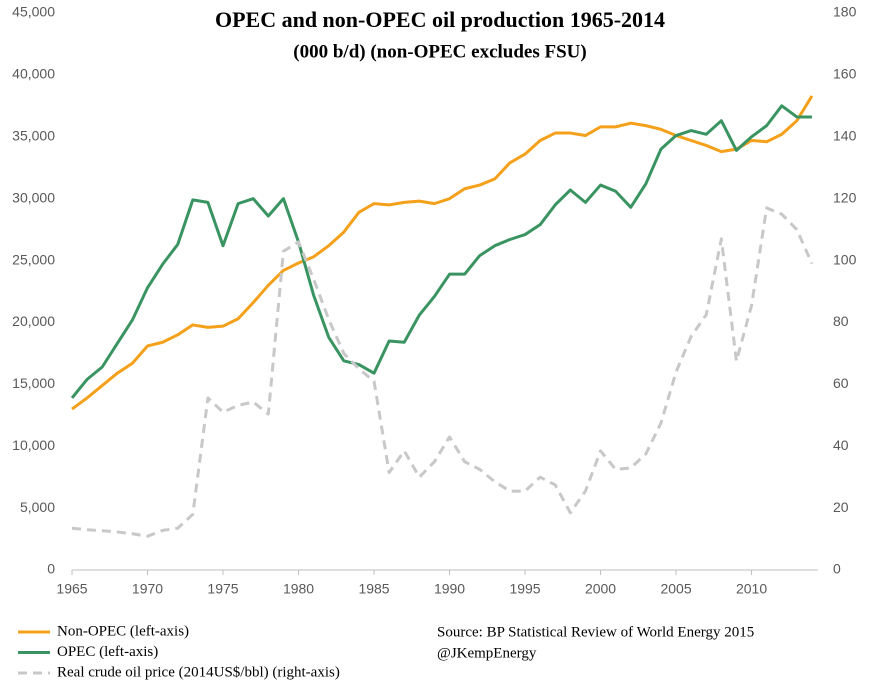  Describe the element at coordinates (71, 589) in the screenshot. I see `x-tick-label: 1965` at that location.